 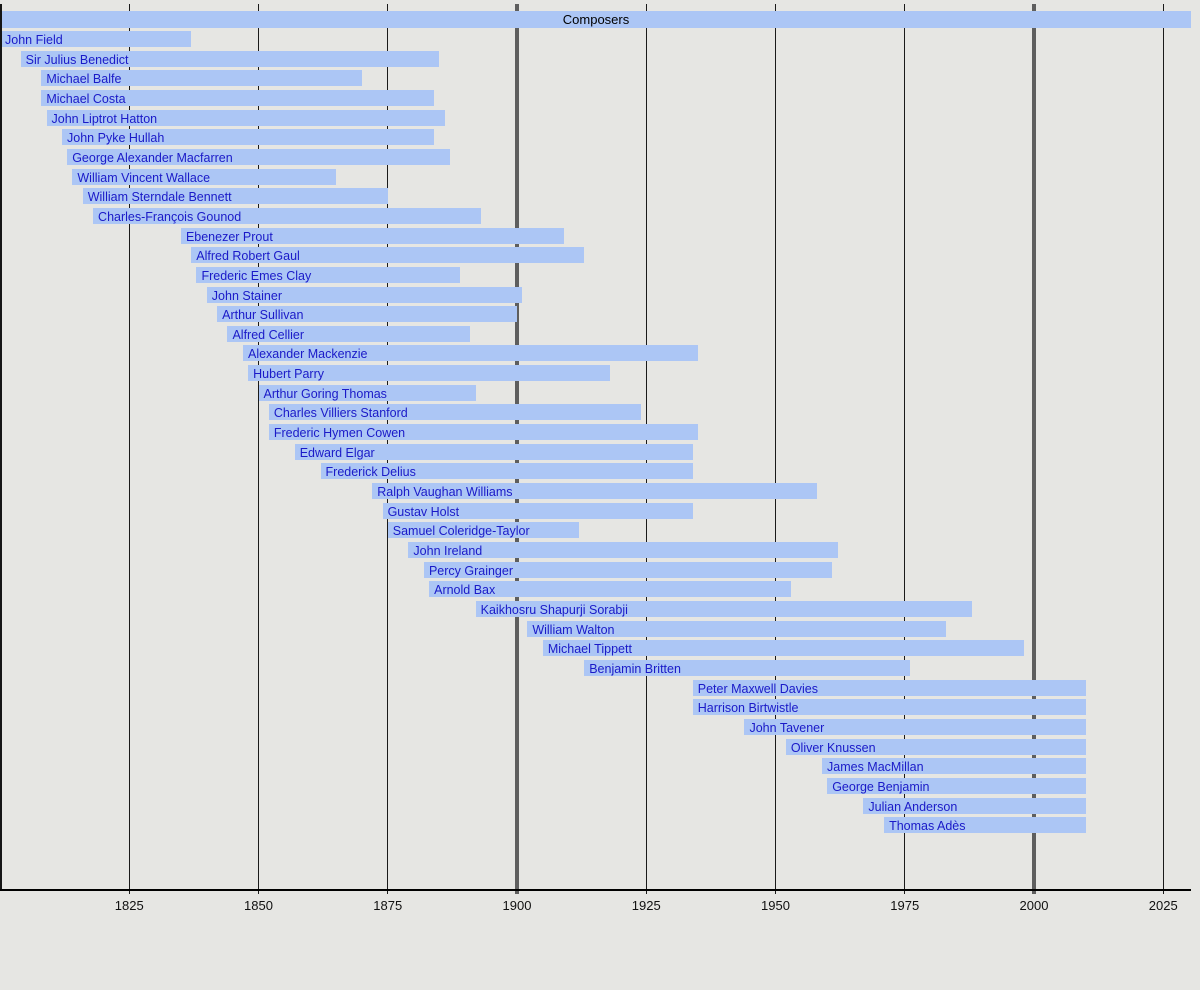 I want to click on bar-julian-anderson: Julian Anderson, so click(x=974, y=805).